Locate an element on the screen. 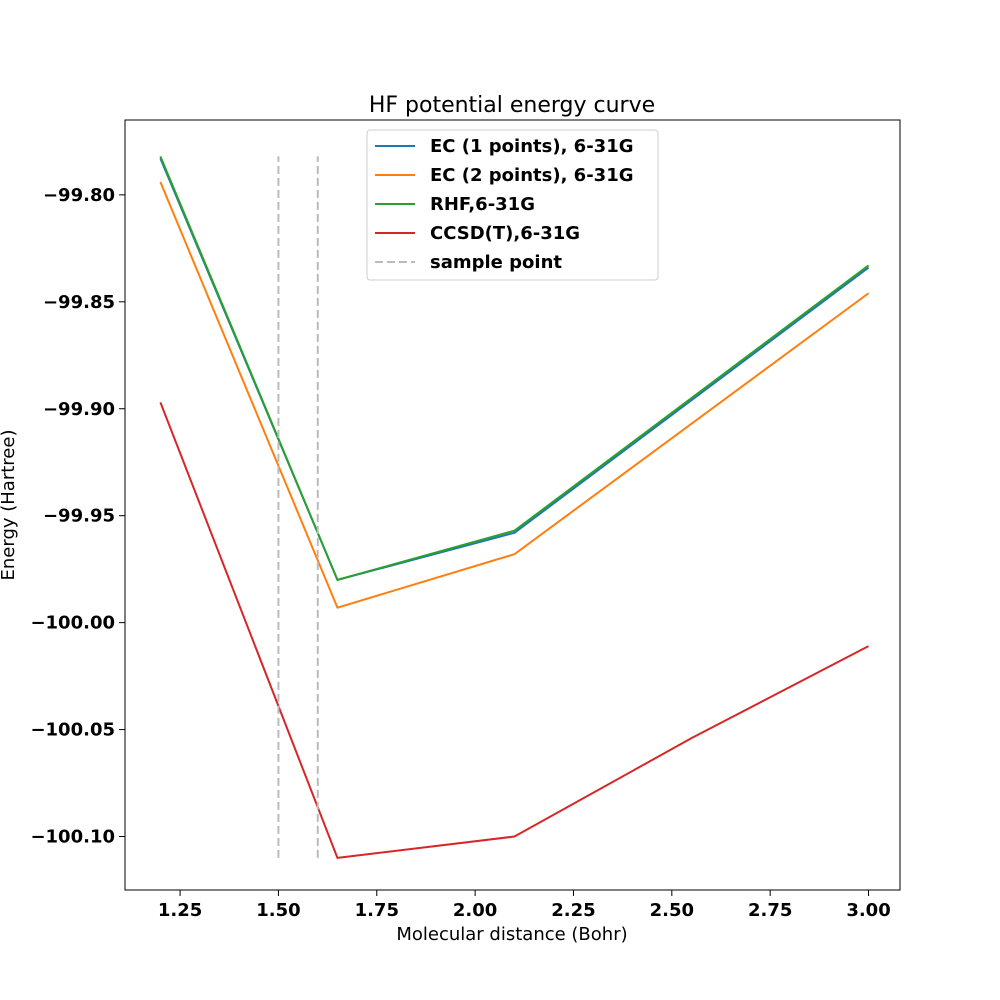 Image resolution: width=1000 pixels, height=1000 pixels. y-tick-label: −100.10 is located at coordinates (72, 837).